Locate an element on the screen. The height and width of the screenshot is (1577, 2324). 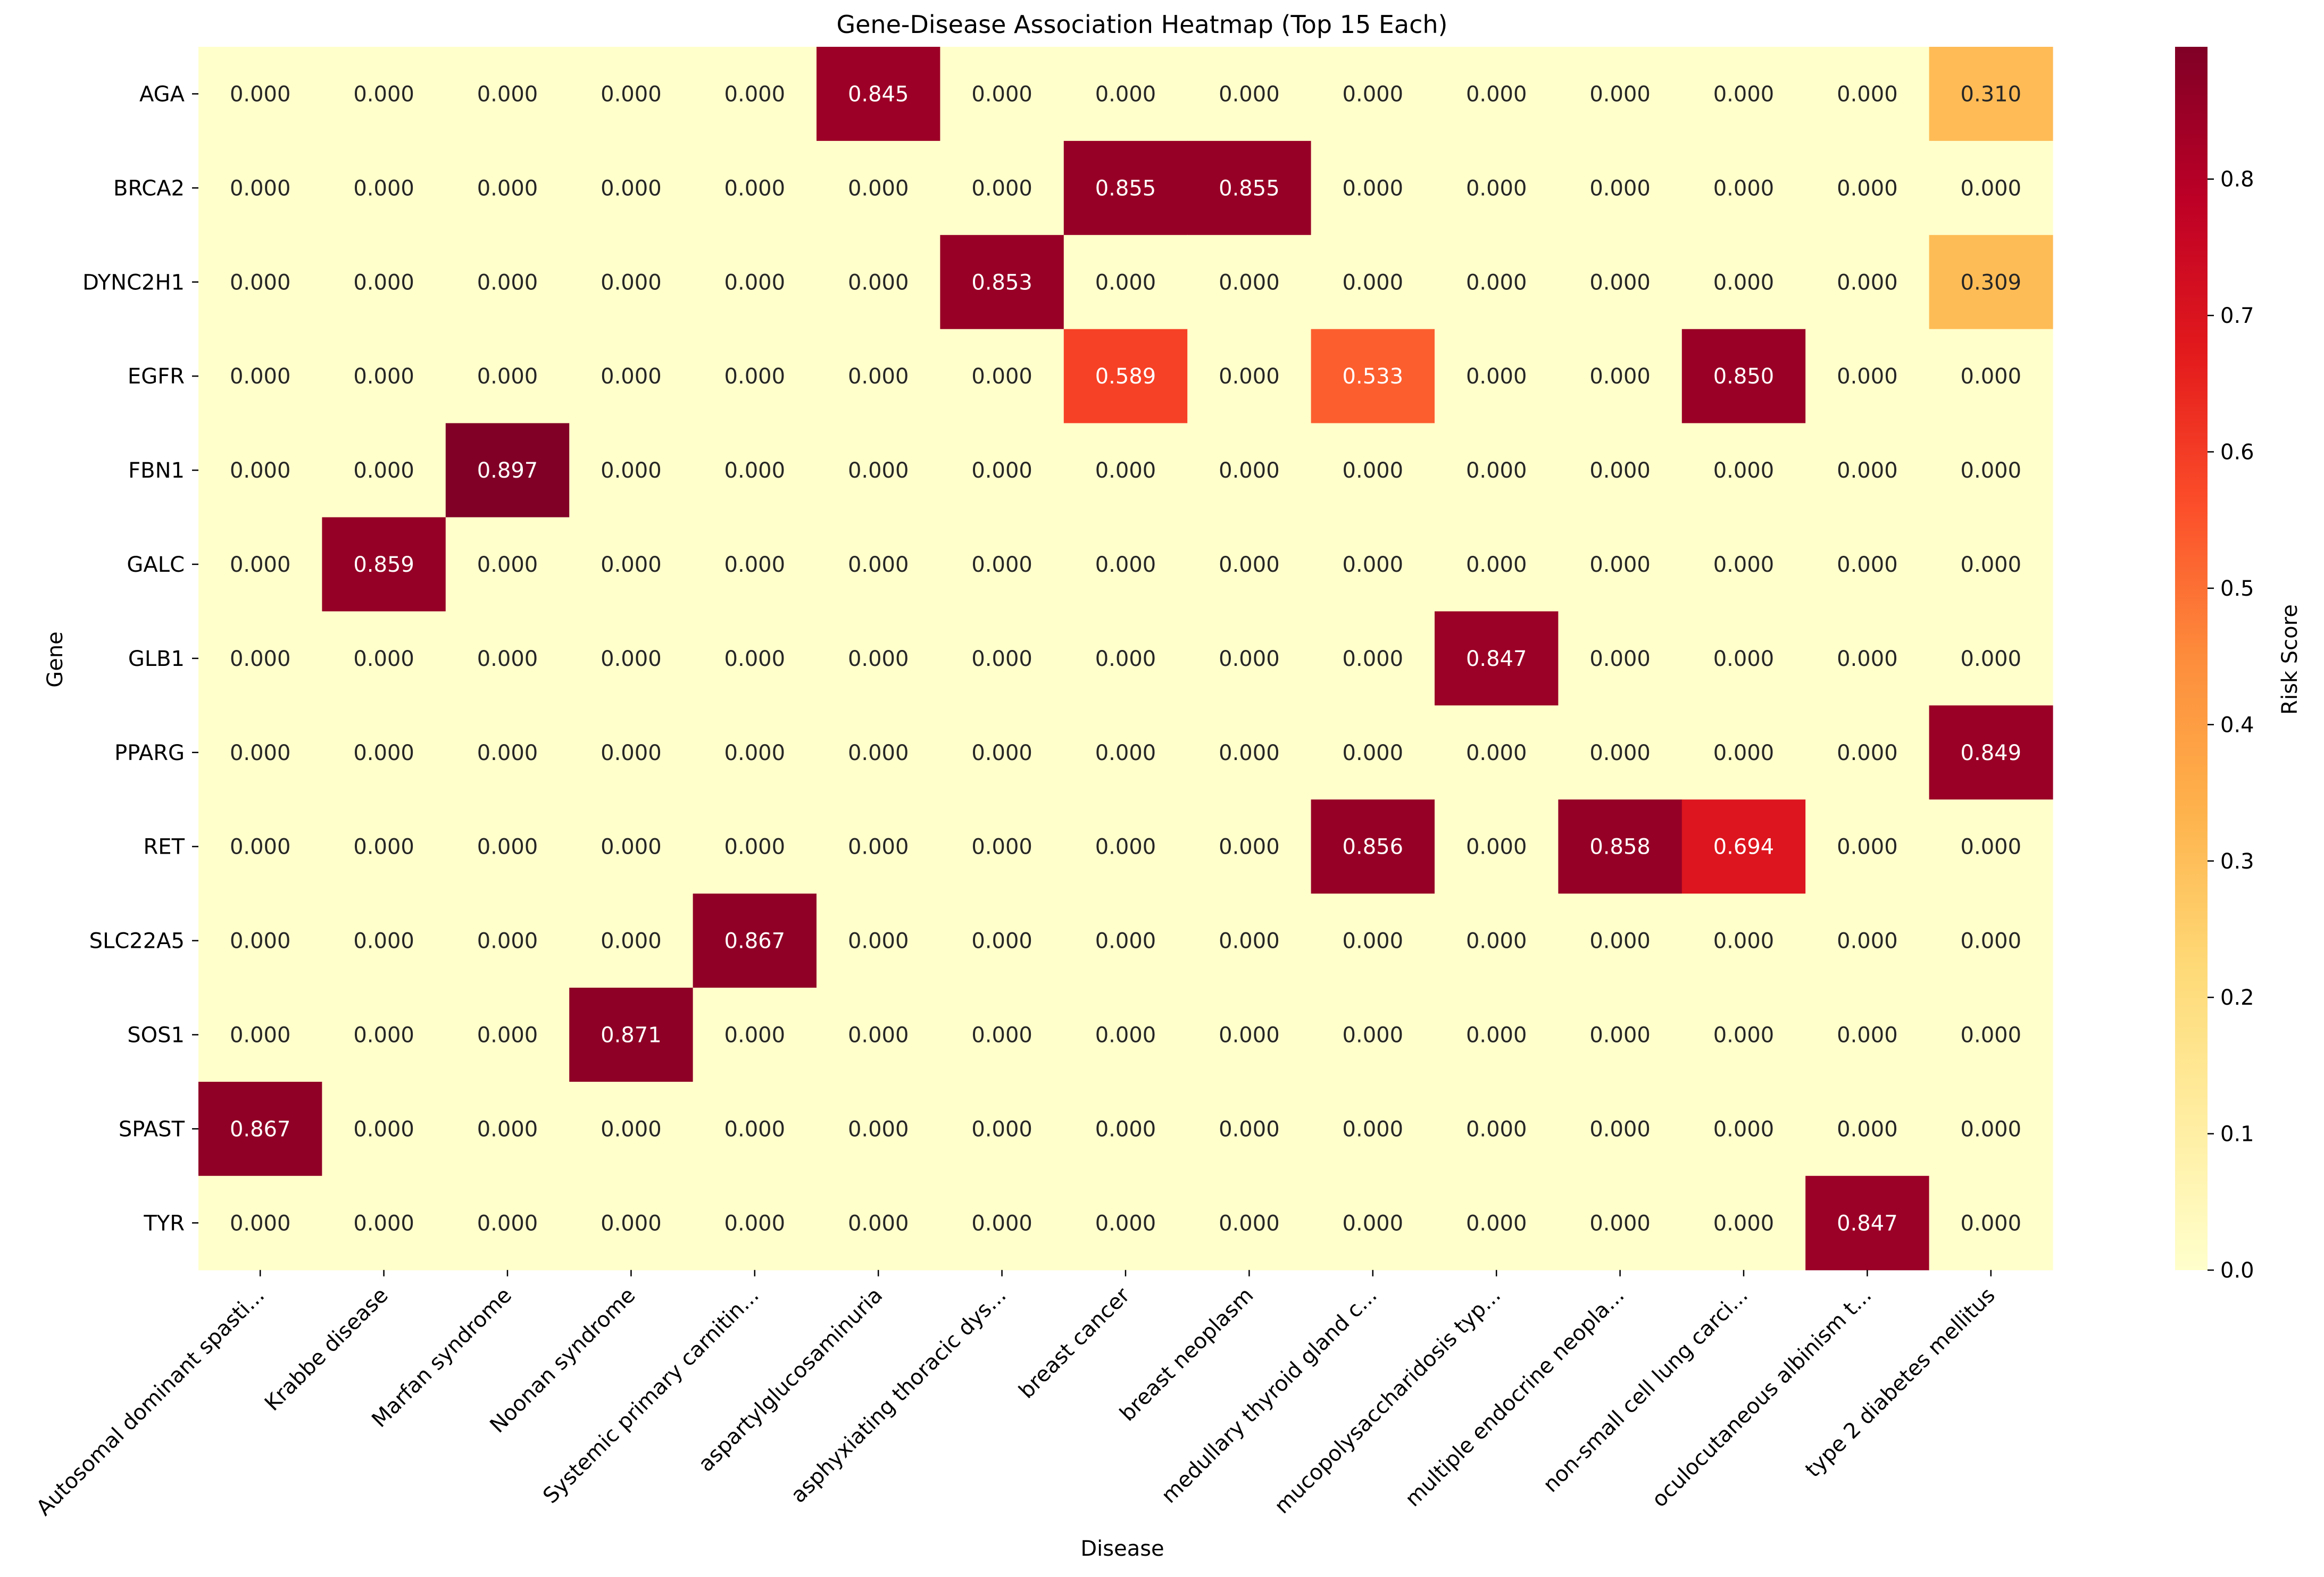
colorbar: 0.0 0.1 0.2 0.3 0.4 0.5 0.6 0.7 0.8 is located at coordinates (2214, 665).